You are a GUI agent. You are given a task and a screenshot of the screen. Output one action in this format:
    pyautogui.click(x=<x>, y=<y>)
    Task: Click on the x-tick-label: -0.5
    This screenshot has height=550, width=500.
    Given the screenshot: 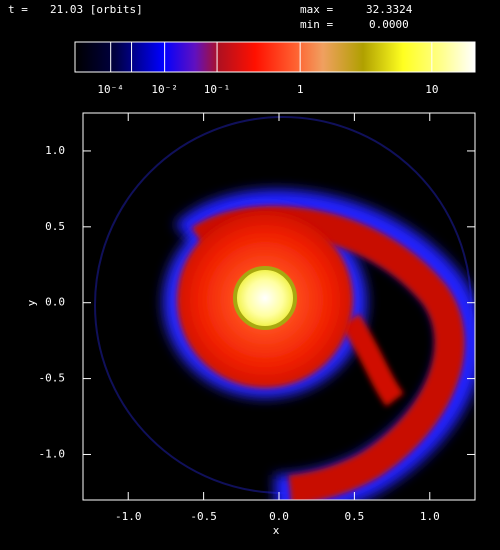 What is the action you would take?
    pyautogui.click(x=203, y=516)
    